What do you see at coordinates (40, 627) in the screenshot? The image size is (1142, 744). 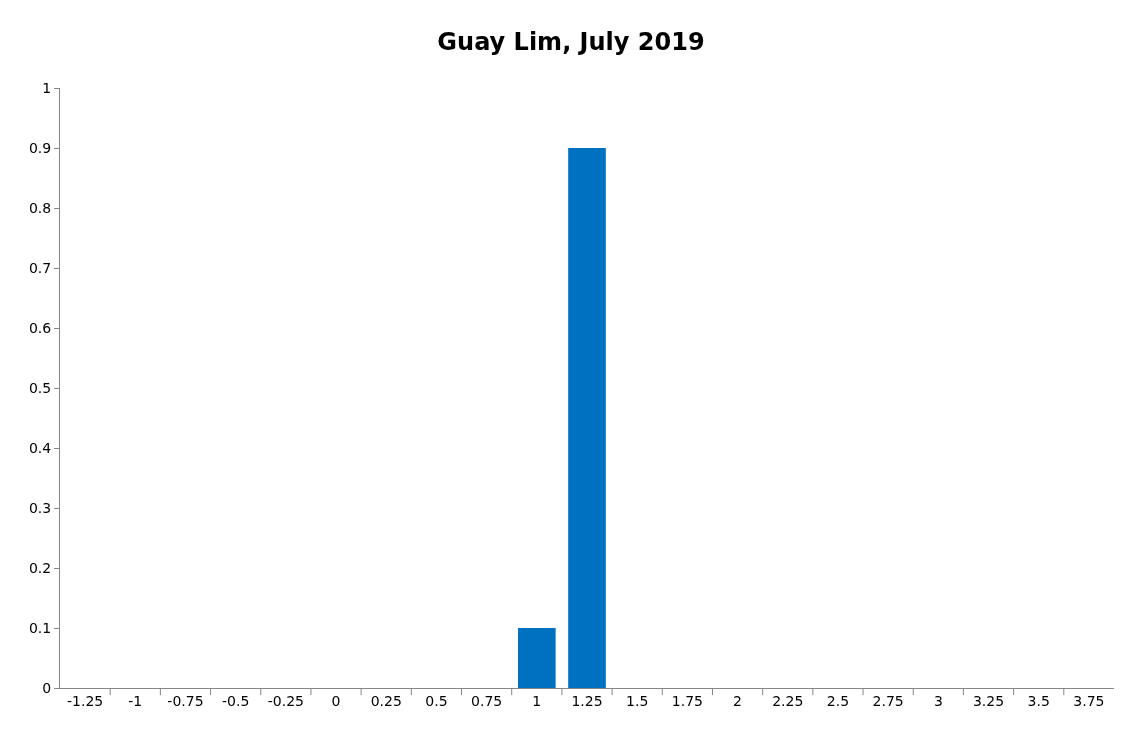 I see `y-tick-label: 0.1` at bounding box center [40, 627].